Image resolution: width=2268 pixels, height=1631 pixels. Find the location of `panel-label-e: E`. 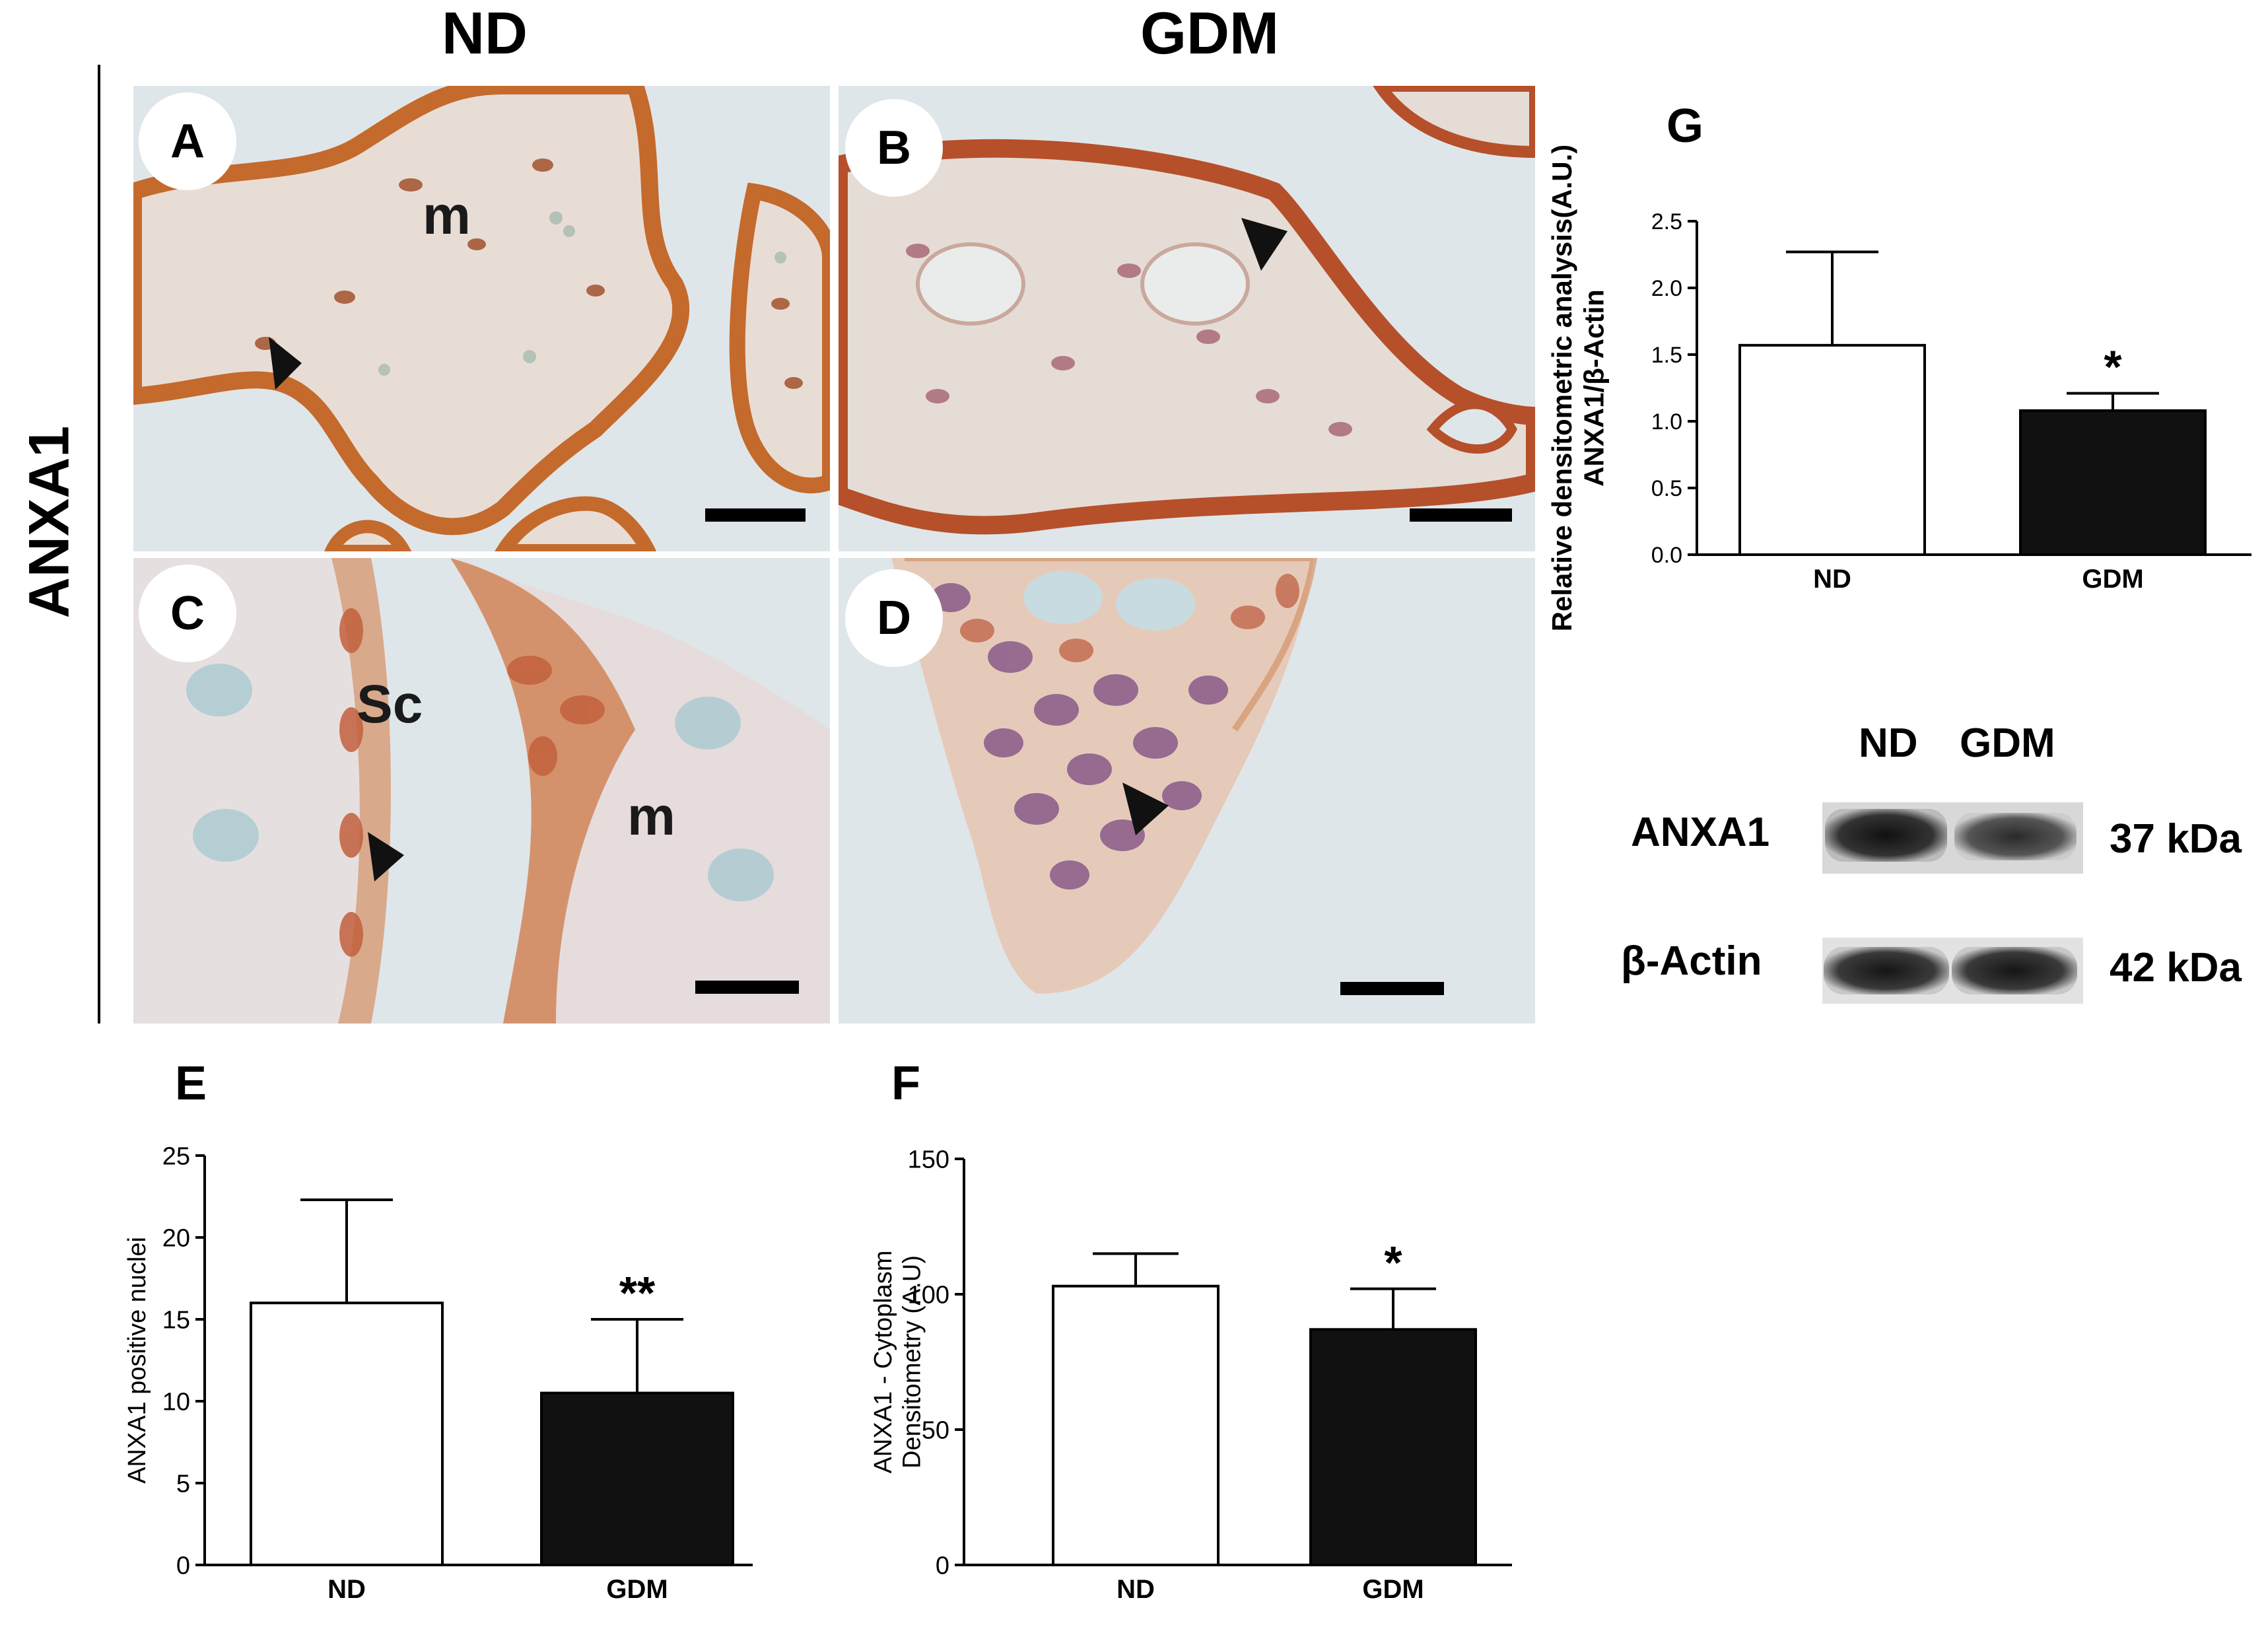

panel-label-e: E is located at coordinates (191, 1083).